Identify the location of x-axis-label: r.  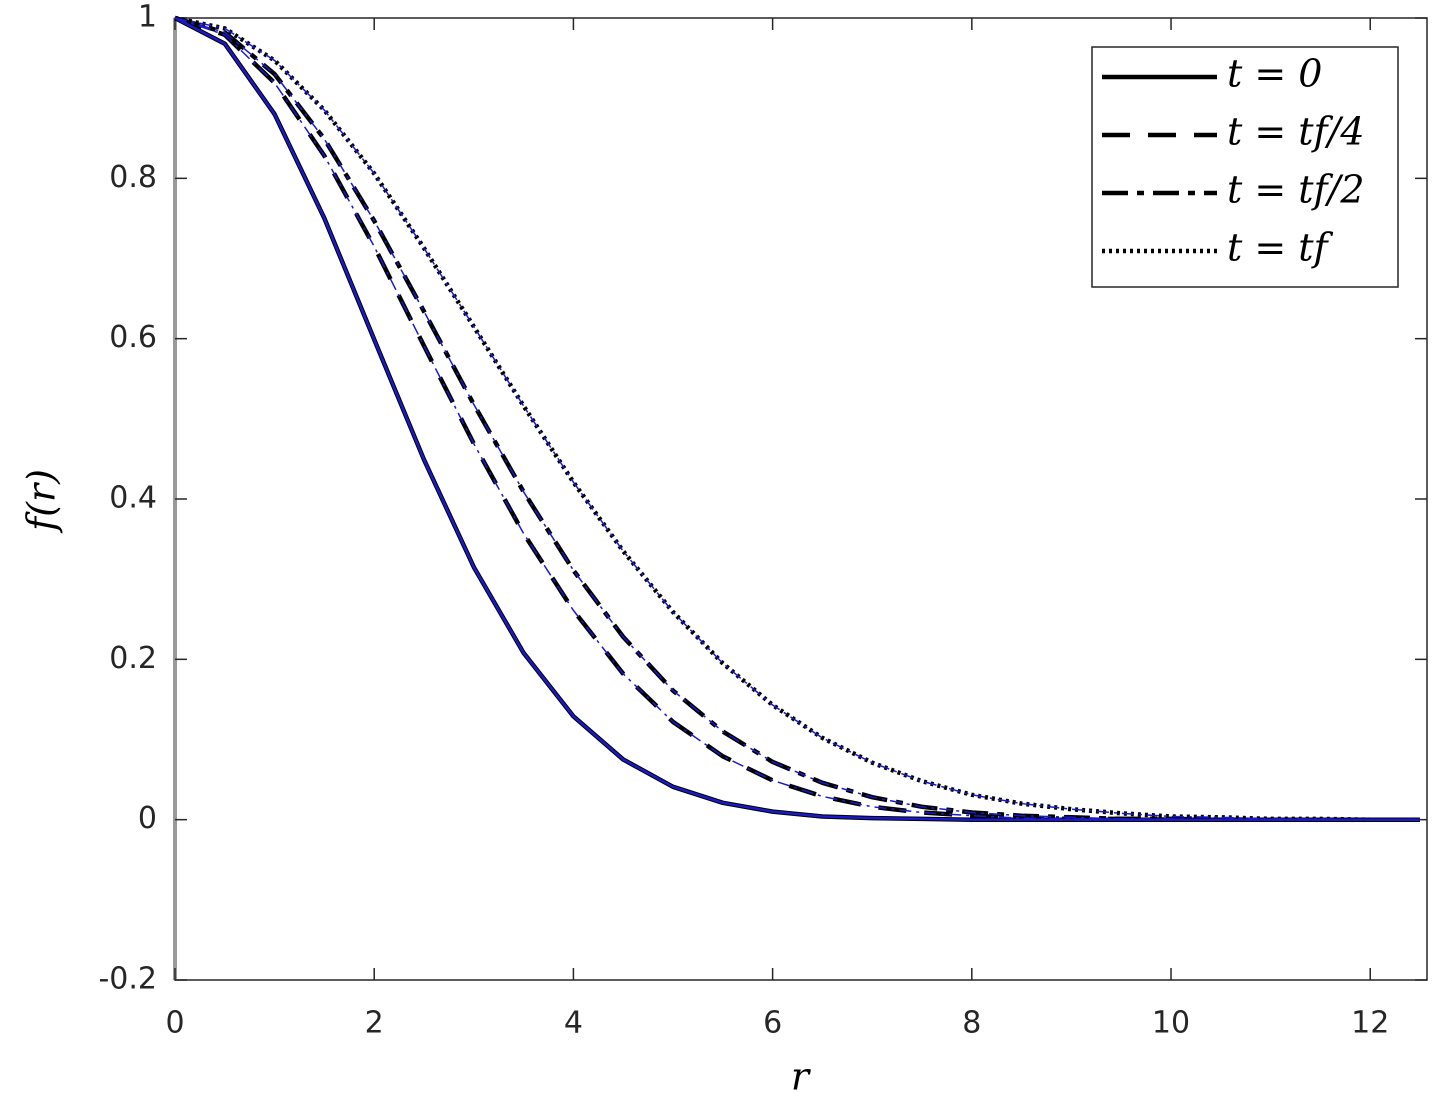
(801, 1076).